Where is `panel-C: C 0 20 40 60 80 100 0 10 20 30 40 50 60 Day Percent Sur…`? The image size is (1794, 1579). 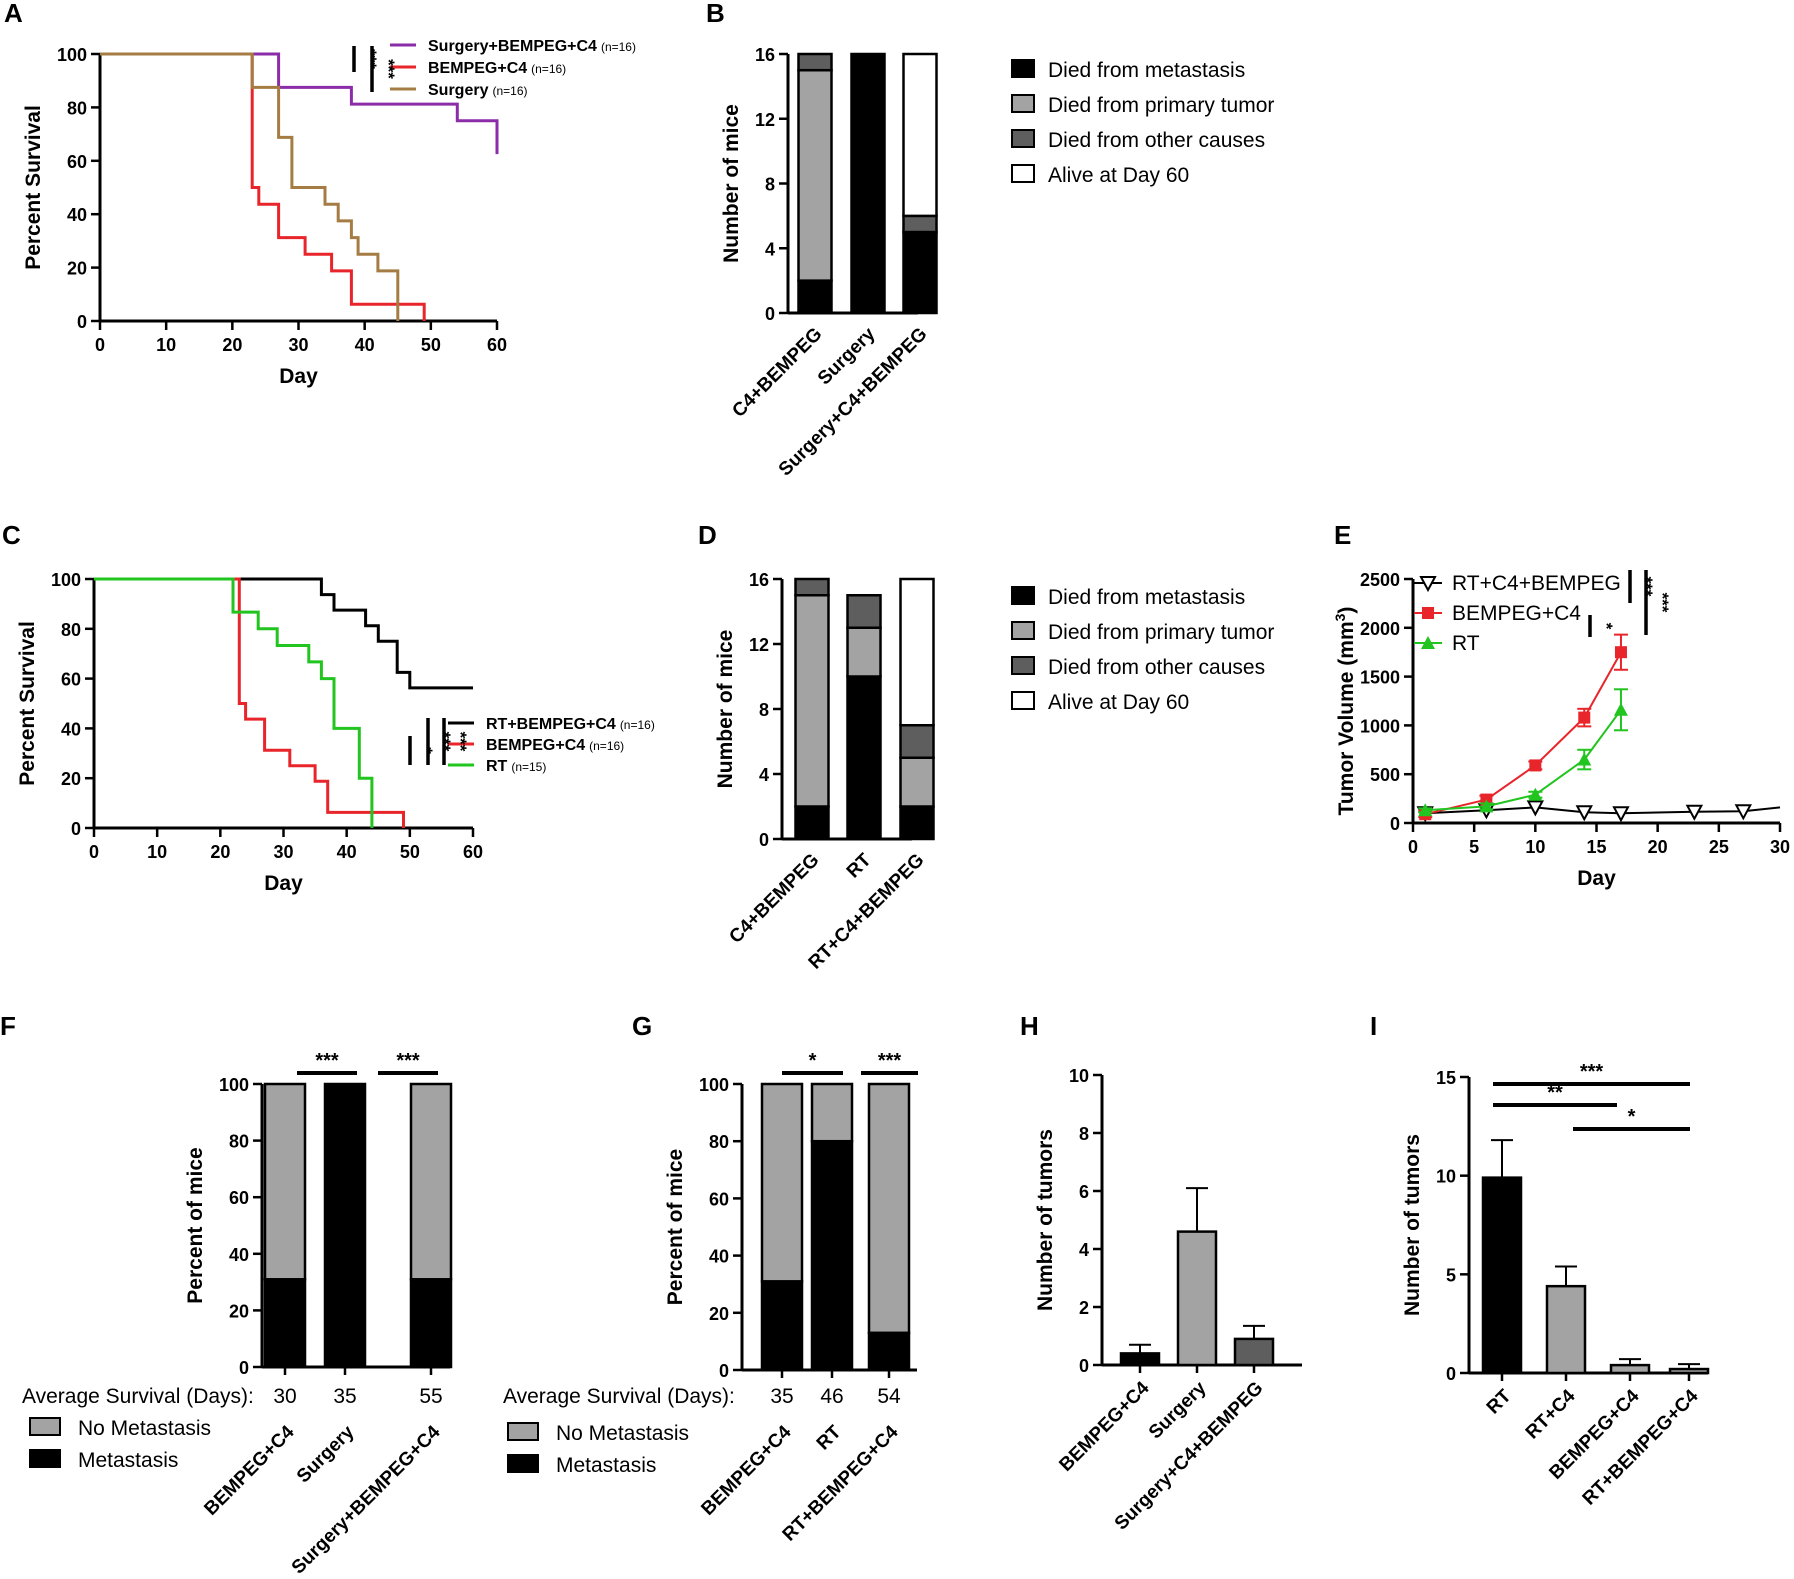
panel-C: C 0 20 40 60 80 100 0 10 20 30 40 50 60 Day Percent Sur… is located at coordinates (328, 707).